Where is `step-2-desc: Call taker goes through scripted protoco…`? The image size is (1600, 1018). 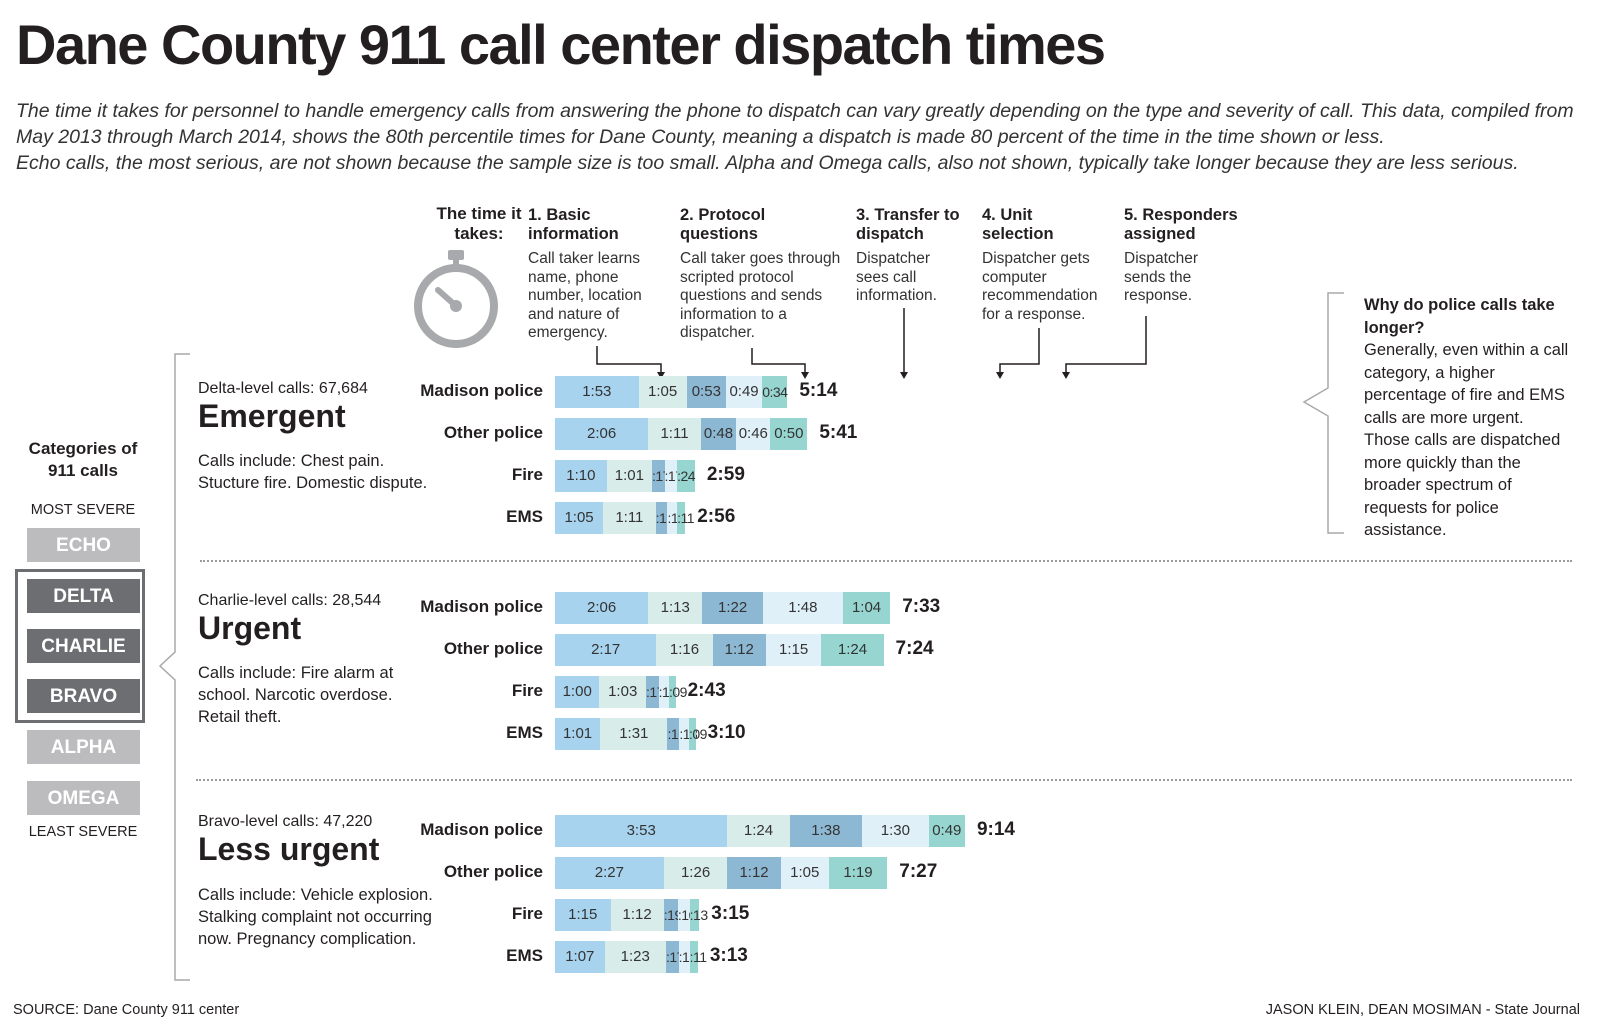 step-2-desc: Call taker goes through scripted protoco… is located at coordinates (760, 295).